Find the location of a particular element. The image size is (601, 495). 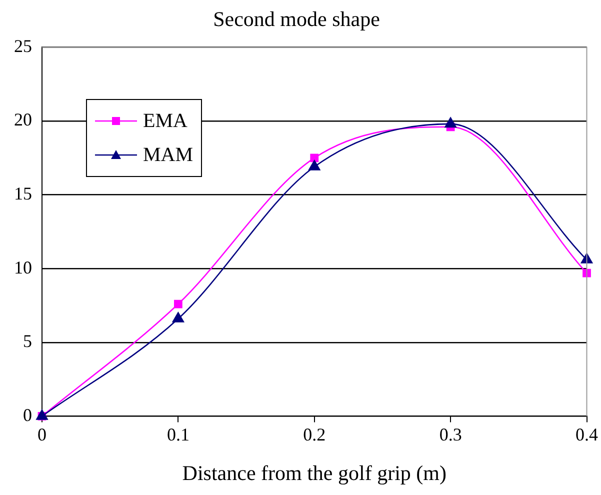

x-tick-label: 0.4 is located at coordinates (587, 434).